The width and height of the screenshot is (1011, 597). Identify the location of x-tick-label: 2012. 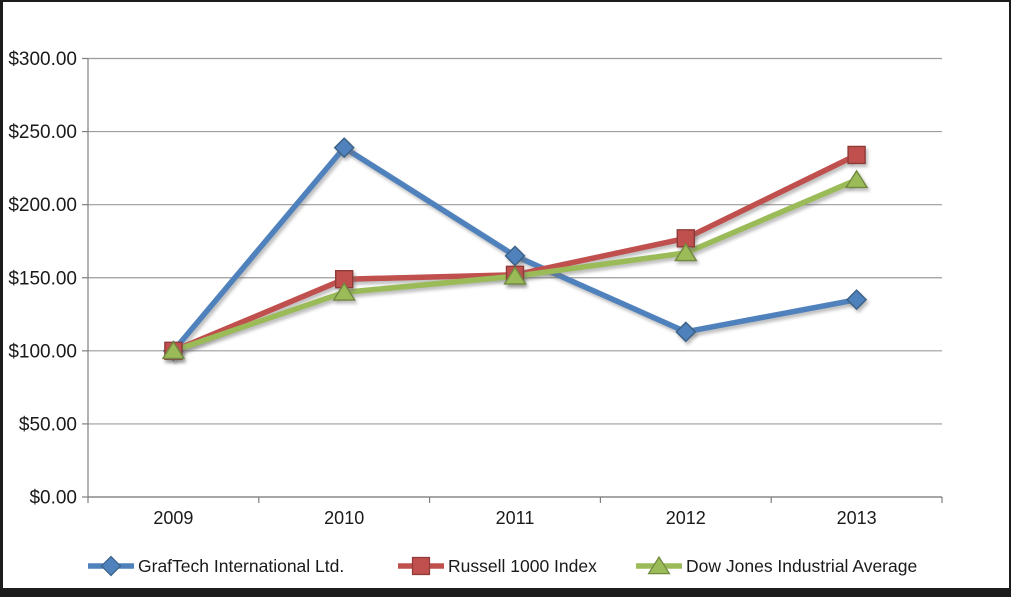
(686, 518).